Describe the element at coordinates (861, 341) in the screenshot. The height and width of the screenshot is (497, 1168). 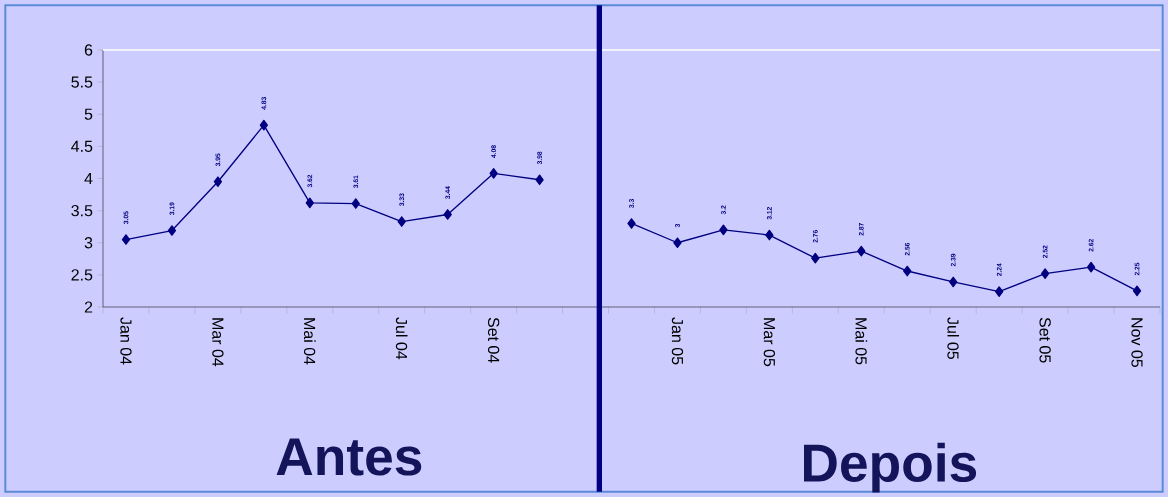
I see `x-tick-label: Mai 05` at that location.